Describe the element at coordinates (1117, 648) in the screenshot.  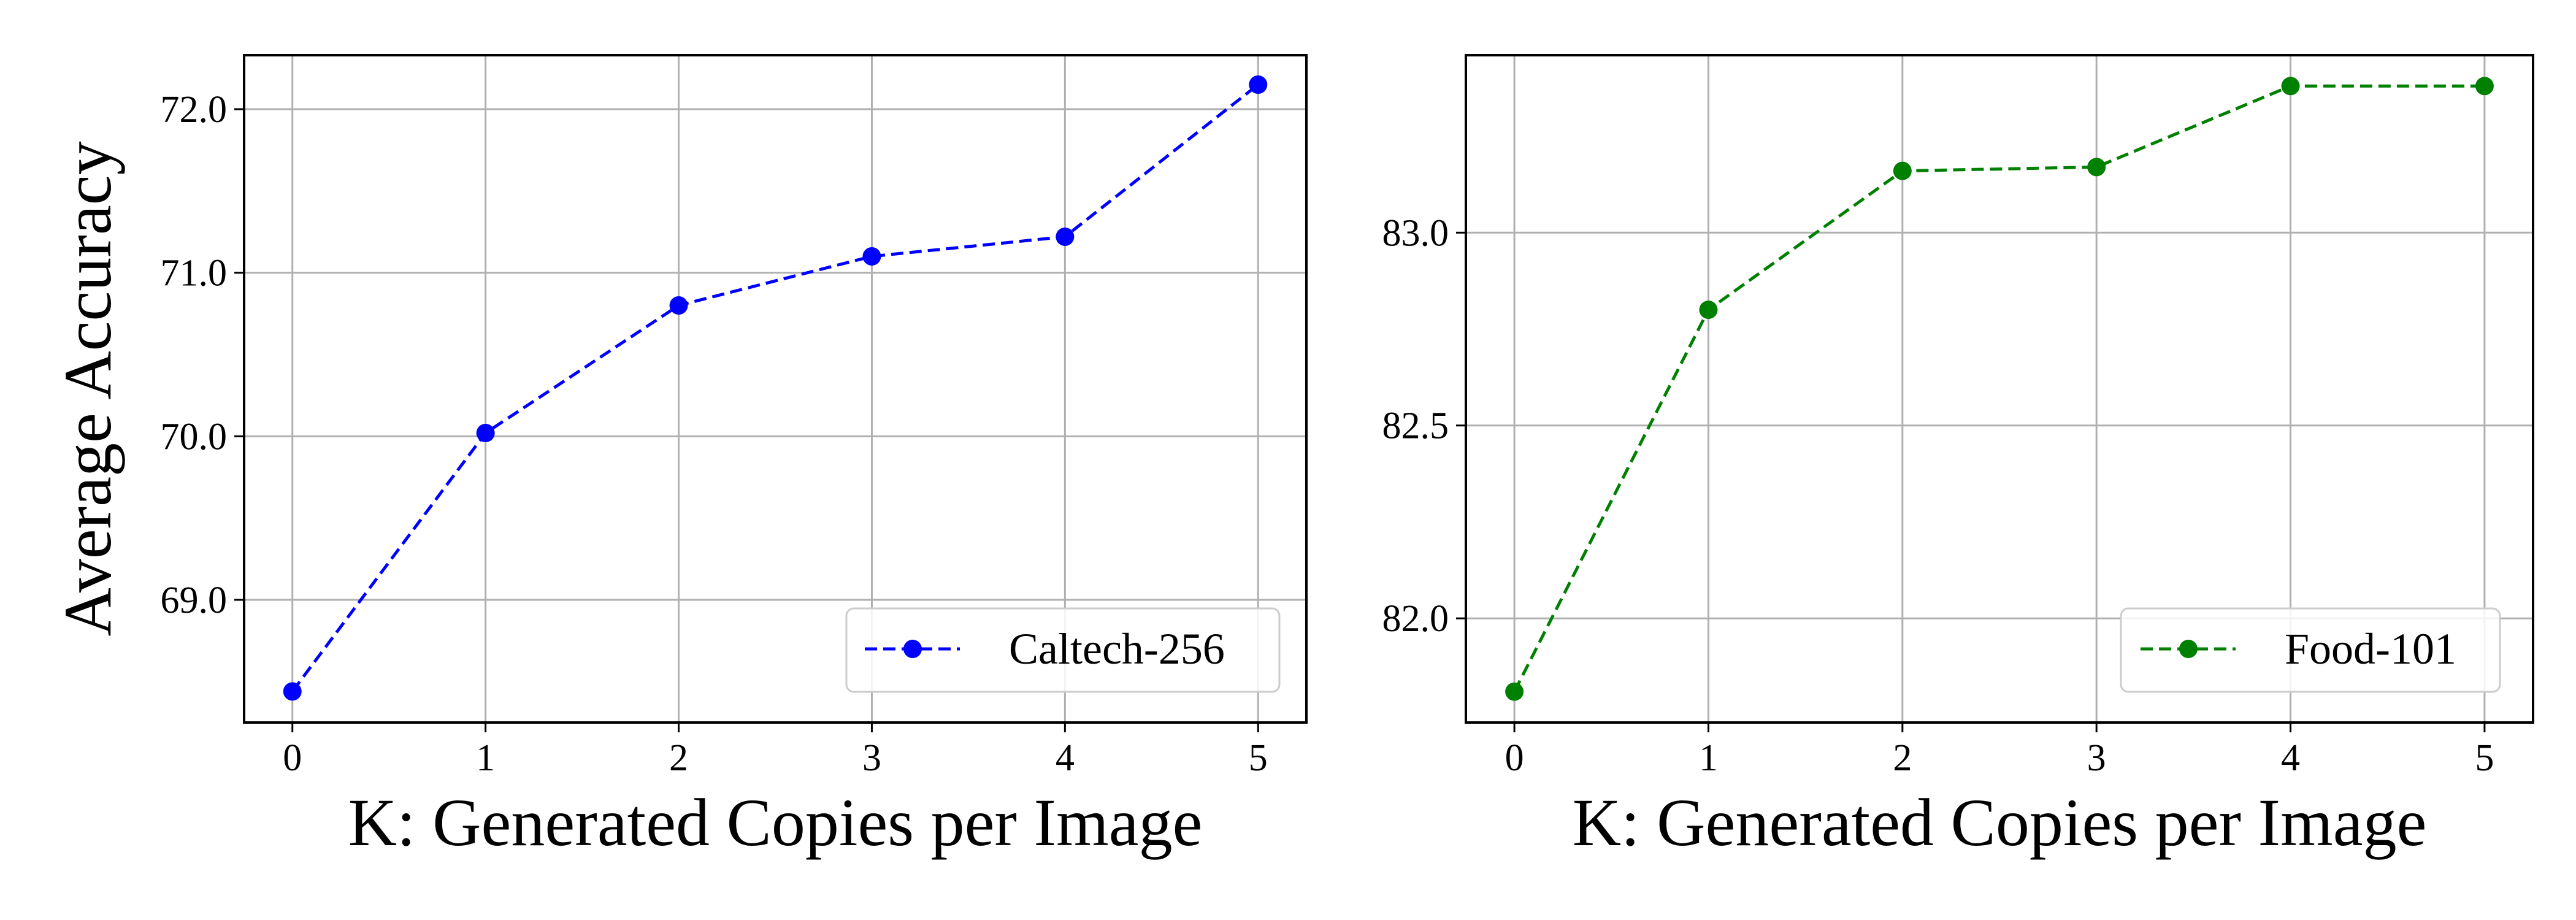
I see `legend-label: Caltech-256` at that location.